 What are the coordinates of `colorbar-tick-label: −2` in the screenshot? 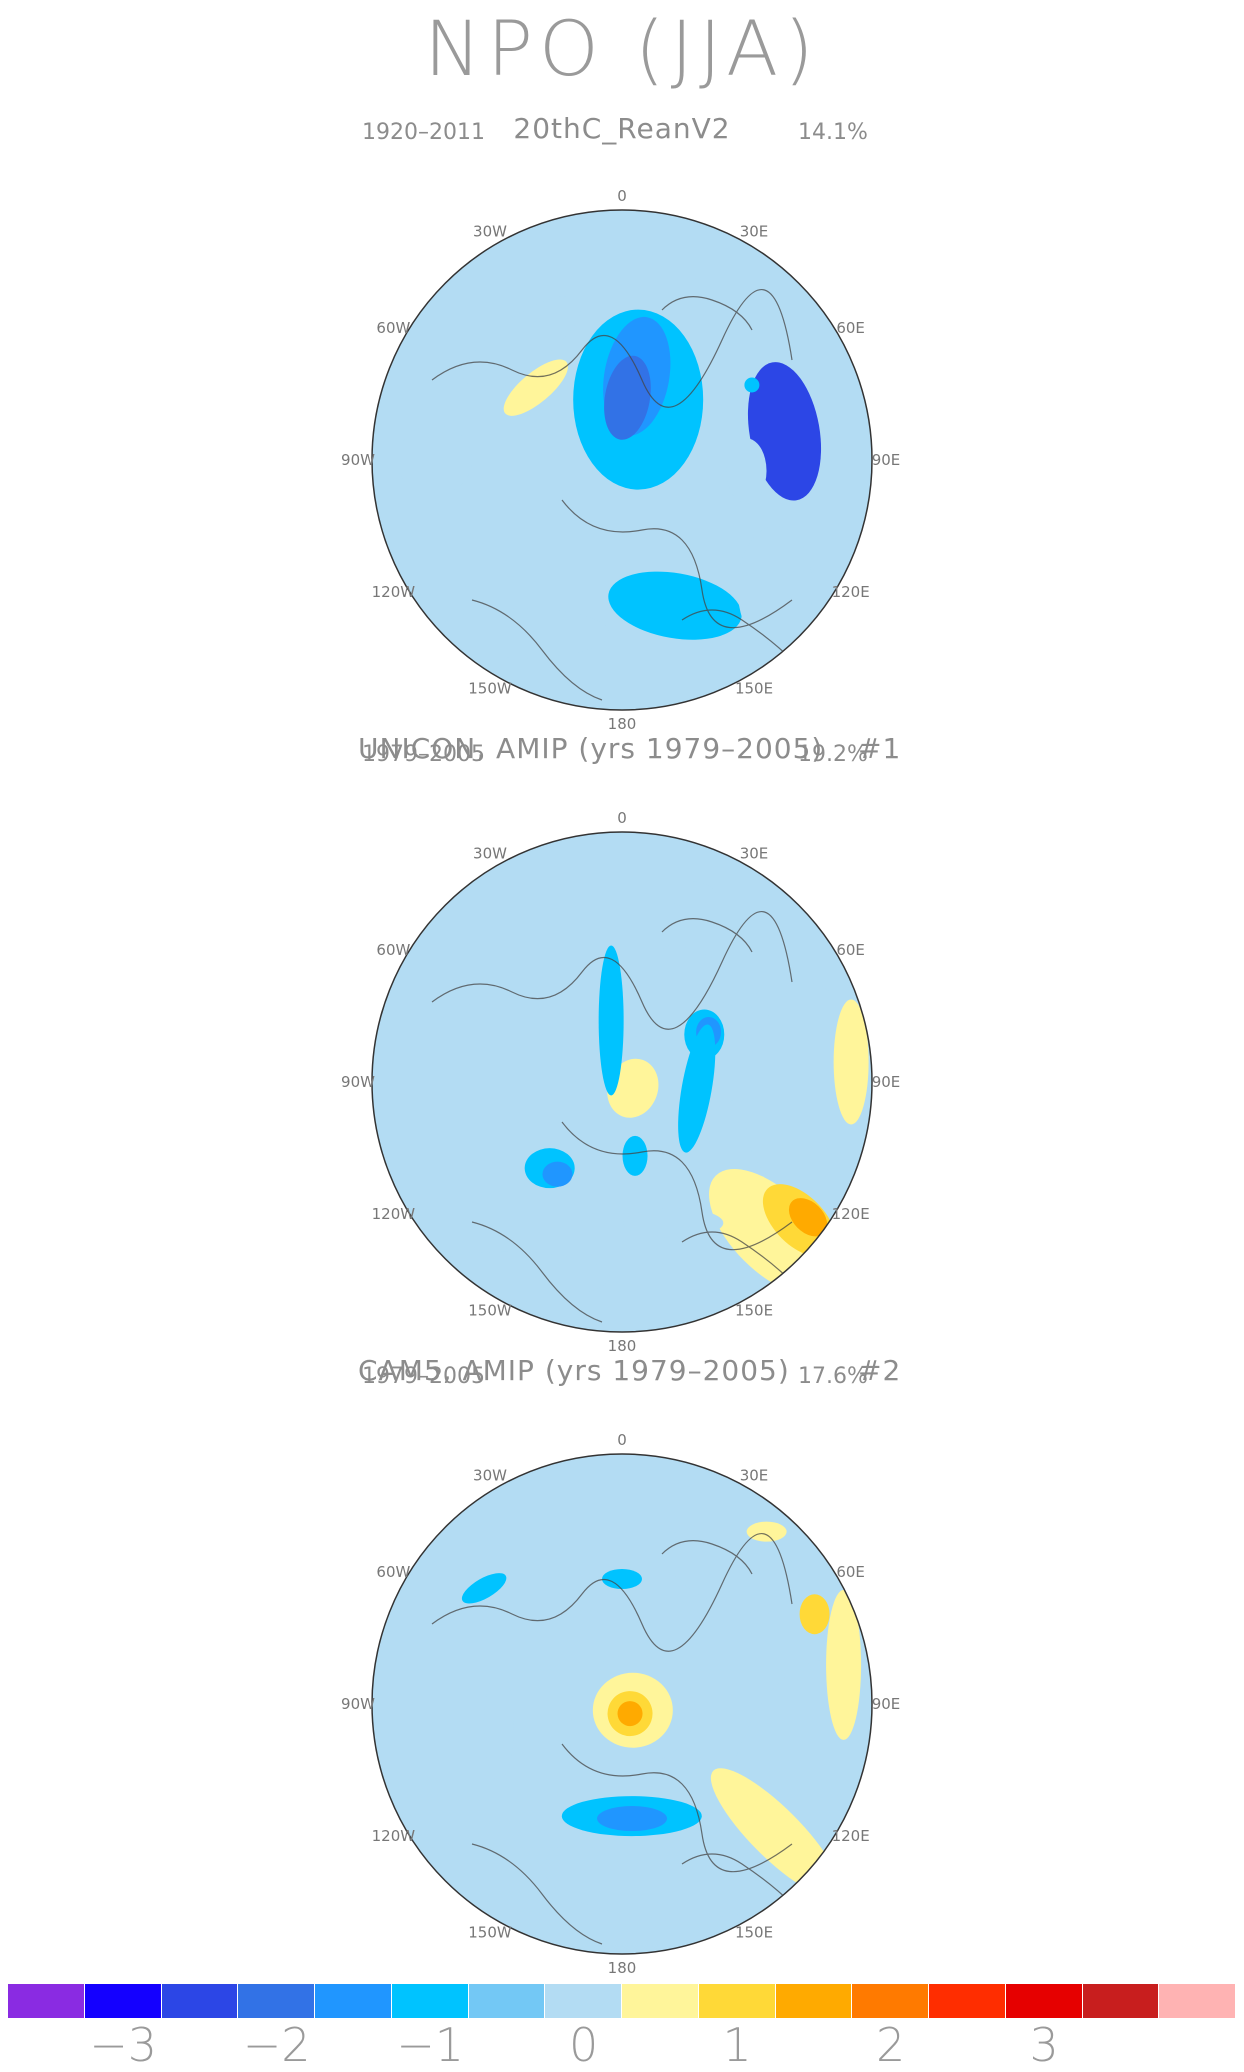 It's located at (276, 2045).